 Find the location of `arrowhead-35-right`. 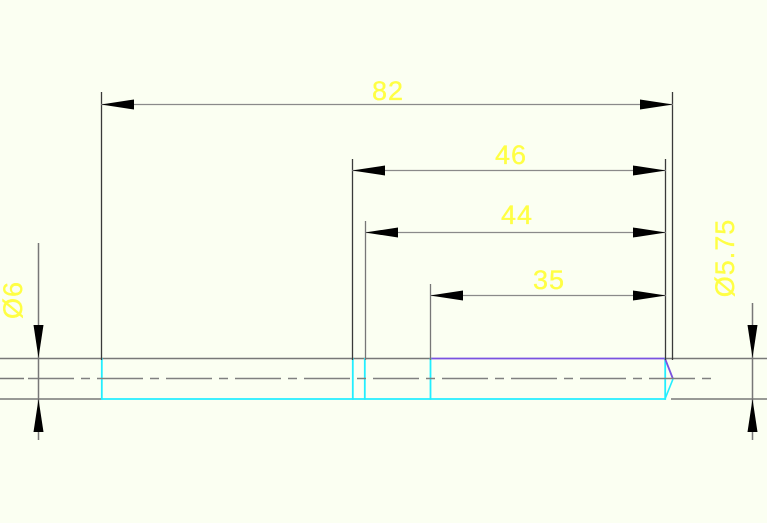

arrowhead-35-right is located at coordinates (649, 295).